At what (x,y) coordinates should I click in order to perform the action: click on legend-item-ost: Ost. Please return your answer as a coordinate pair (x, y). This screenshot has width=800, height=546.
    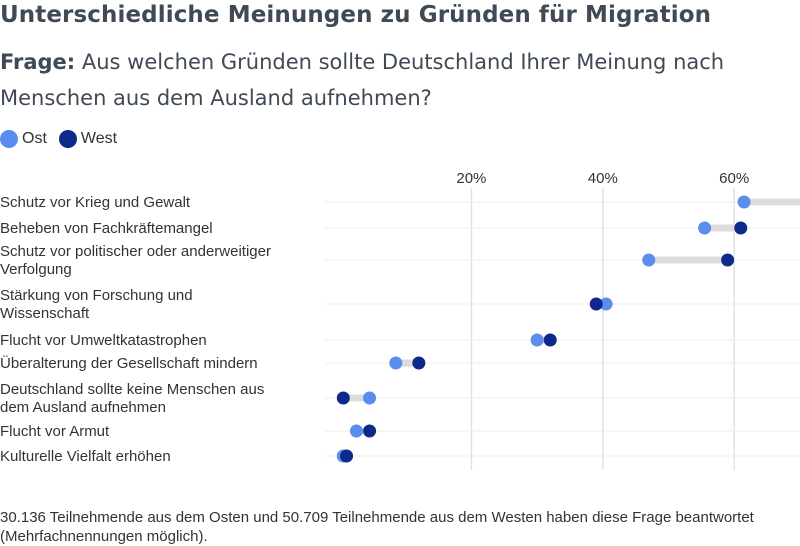
    Looking at the image, I should click on (23, 139).